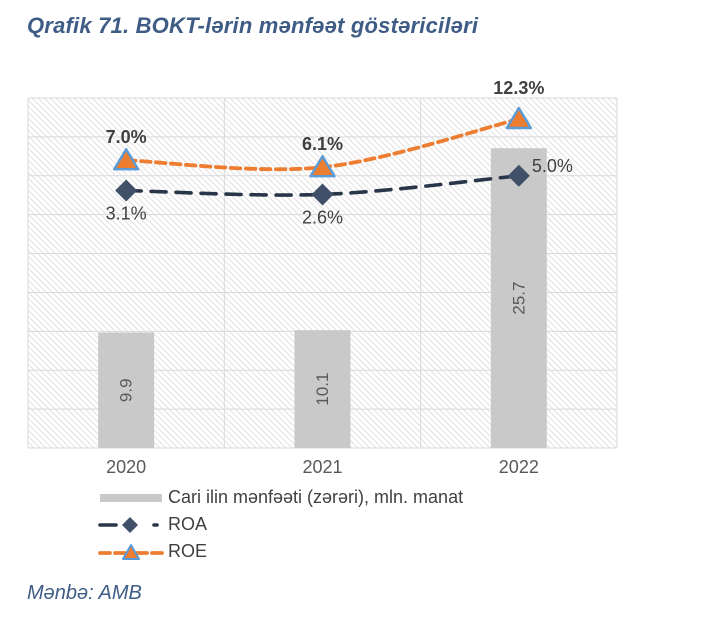 The image size is (721, 630). What do you see at coordinates (126, 137) in the screenshot?
I see `roe-data-label: 7.0%` at bounding box center [126, 137].